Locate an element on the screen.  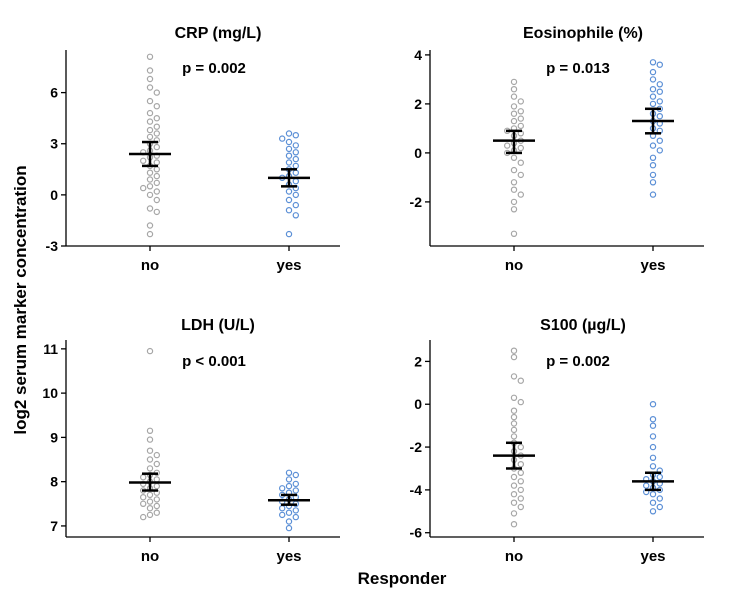
y-tick-label: 8 is located at coordinates (54, 482).